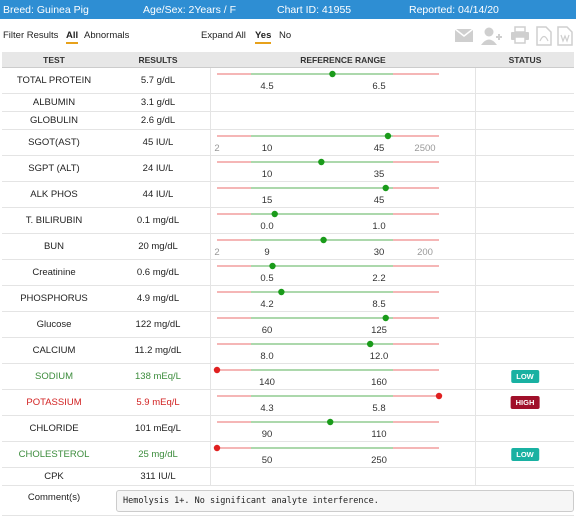 This screenshot has width=576, height=520. I want to click on reference-range-cell: 8.0 12.0, so click(343, 350).